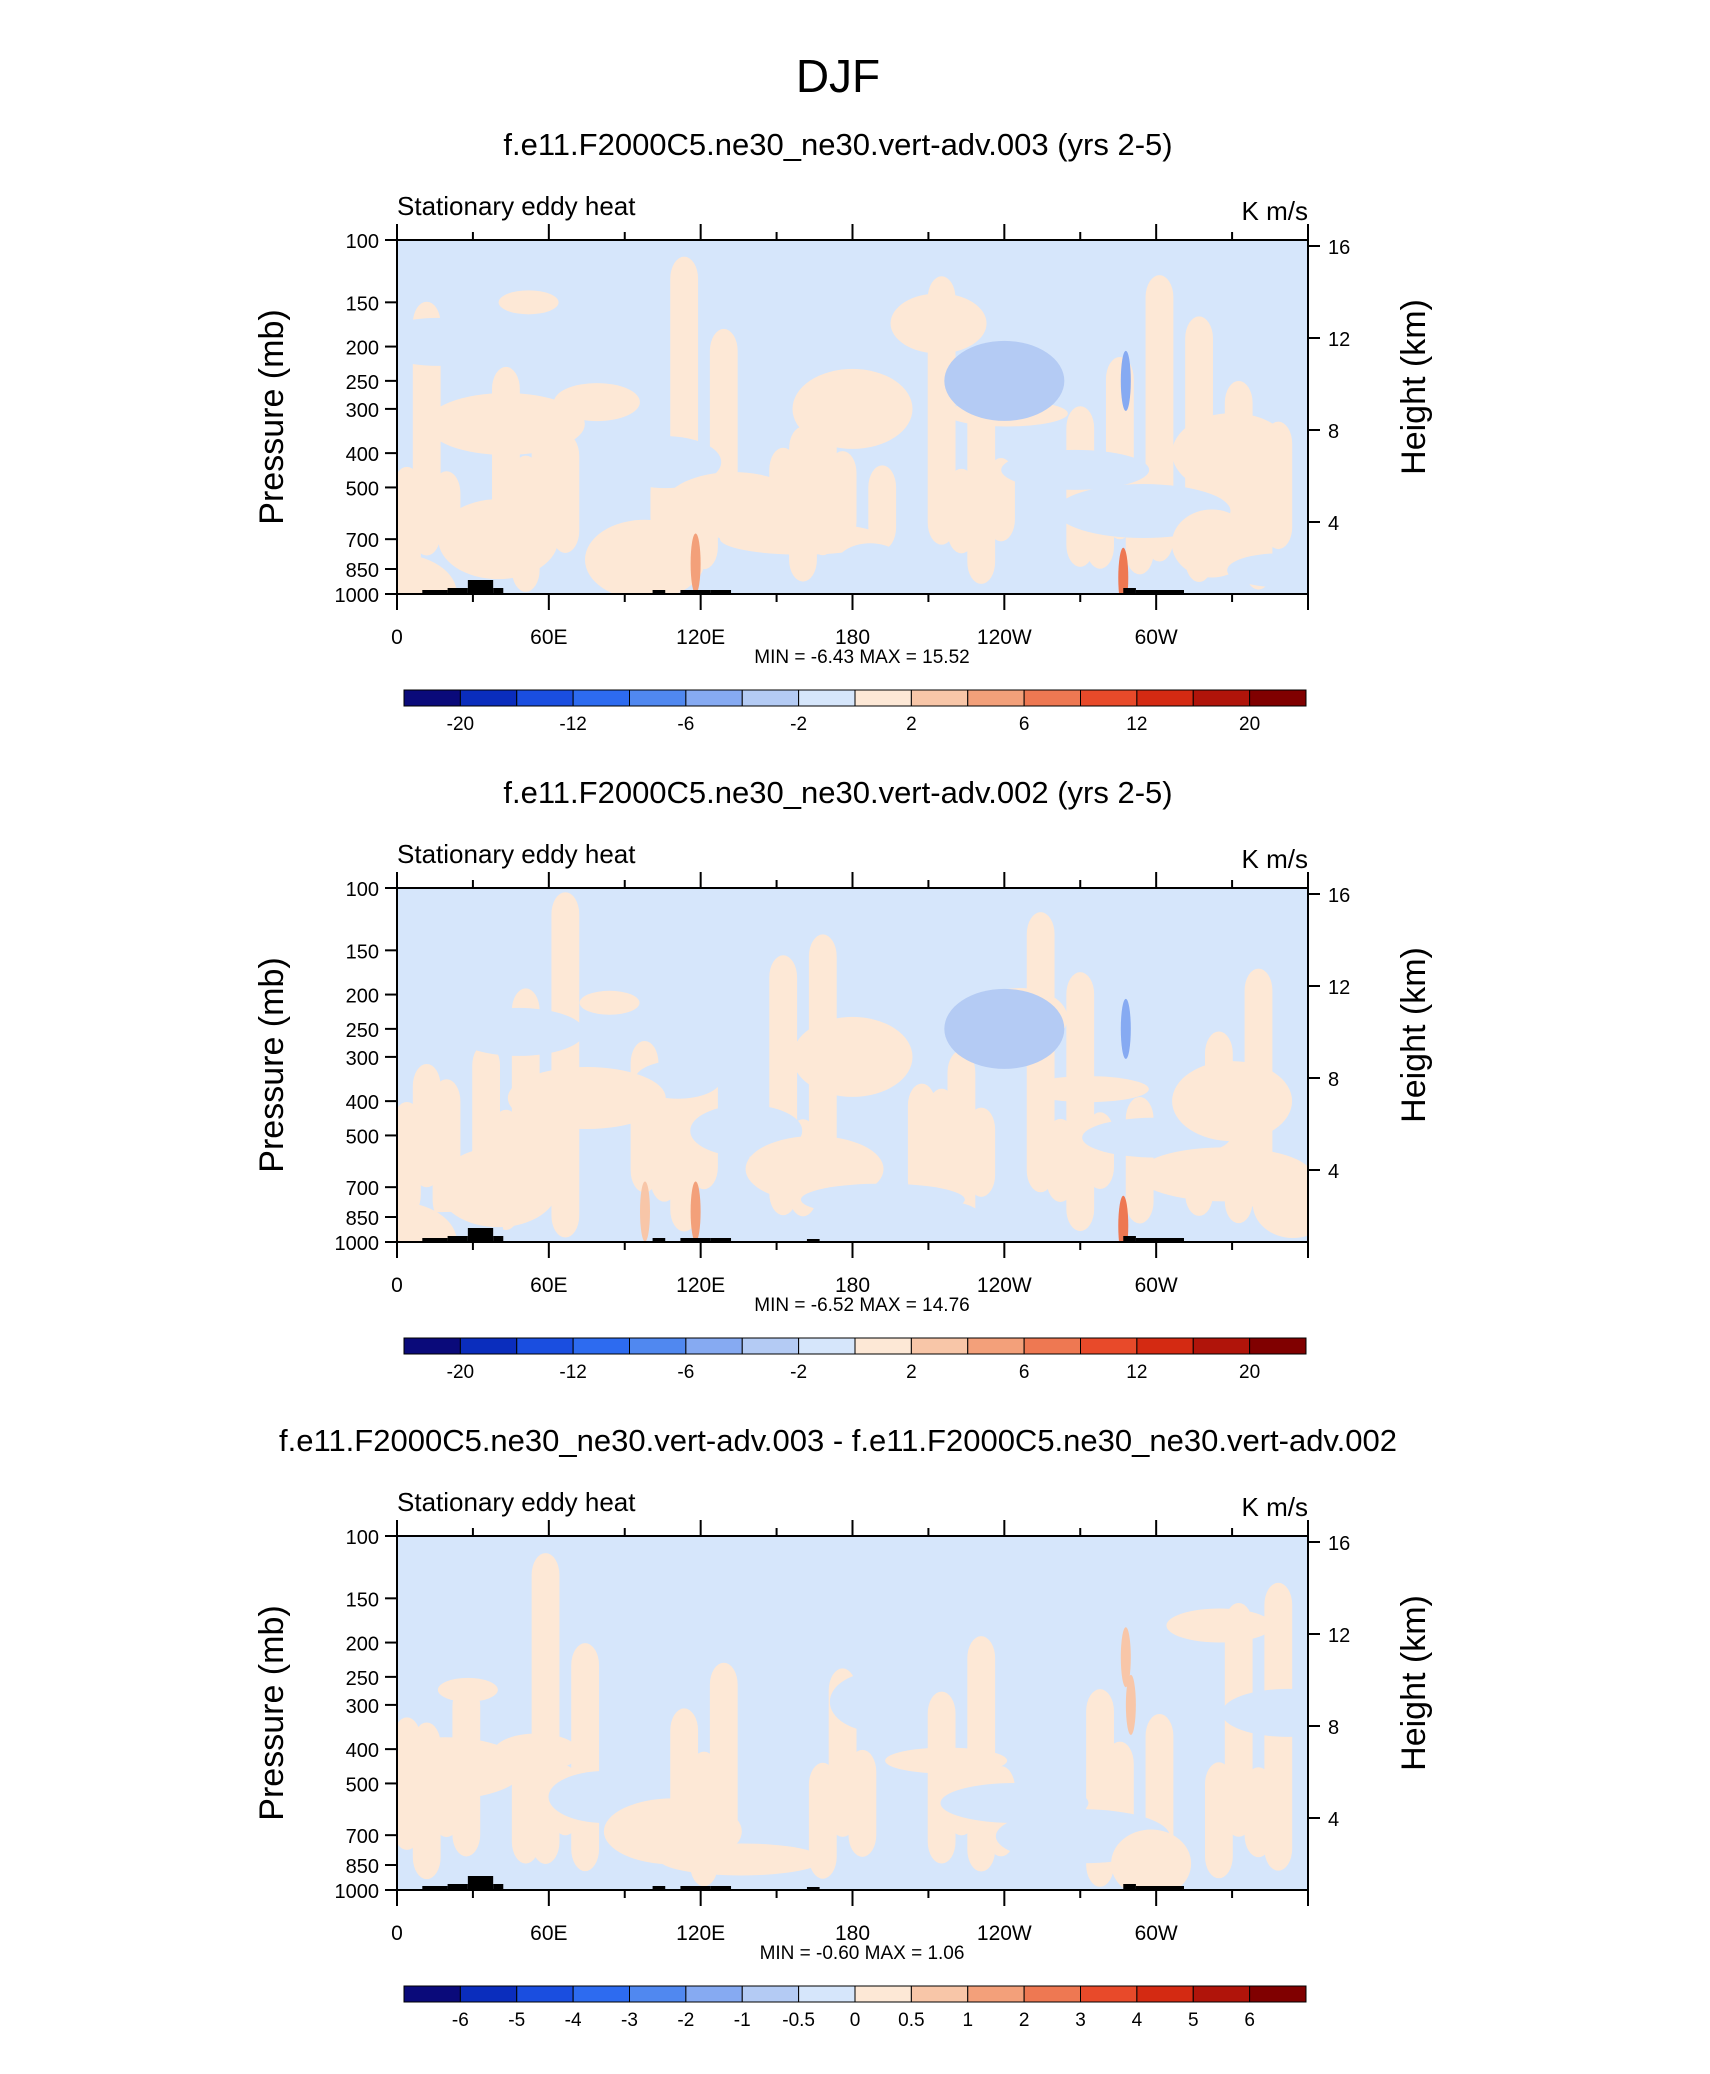 The width and height of the screenshot is (1710, 2074). What do you see at coordinates (700, 1933) in the screenshot?
I see `x-tick-label: 120E` at bounding box center [700, 1933].